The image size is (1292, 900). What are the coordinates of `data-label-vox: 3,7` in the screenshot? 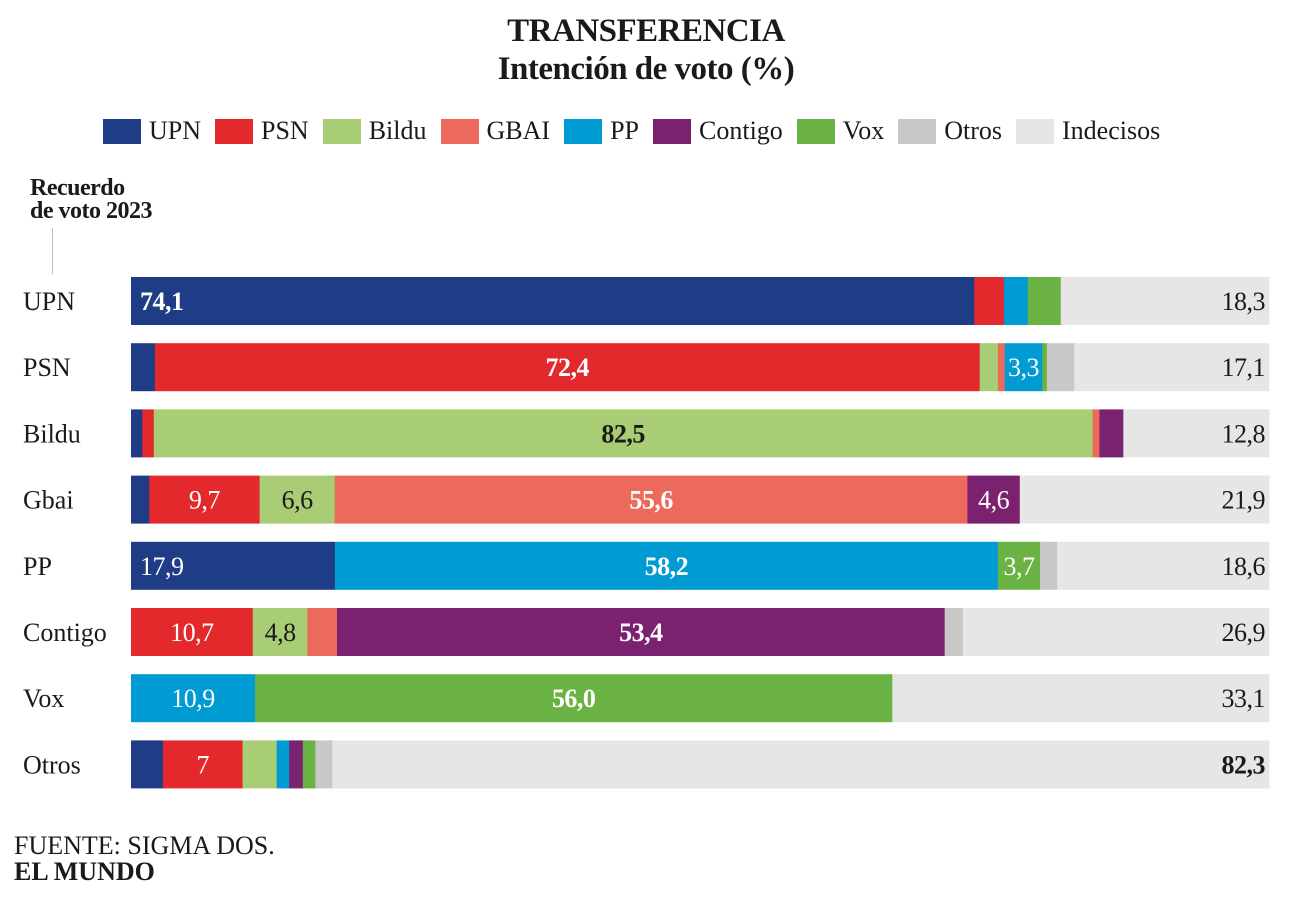 It's located at (1019, 566).